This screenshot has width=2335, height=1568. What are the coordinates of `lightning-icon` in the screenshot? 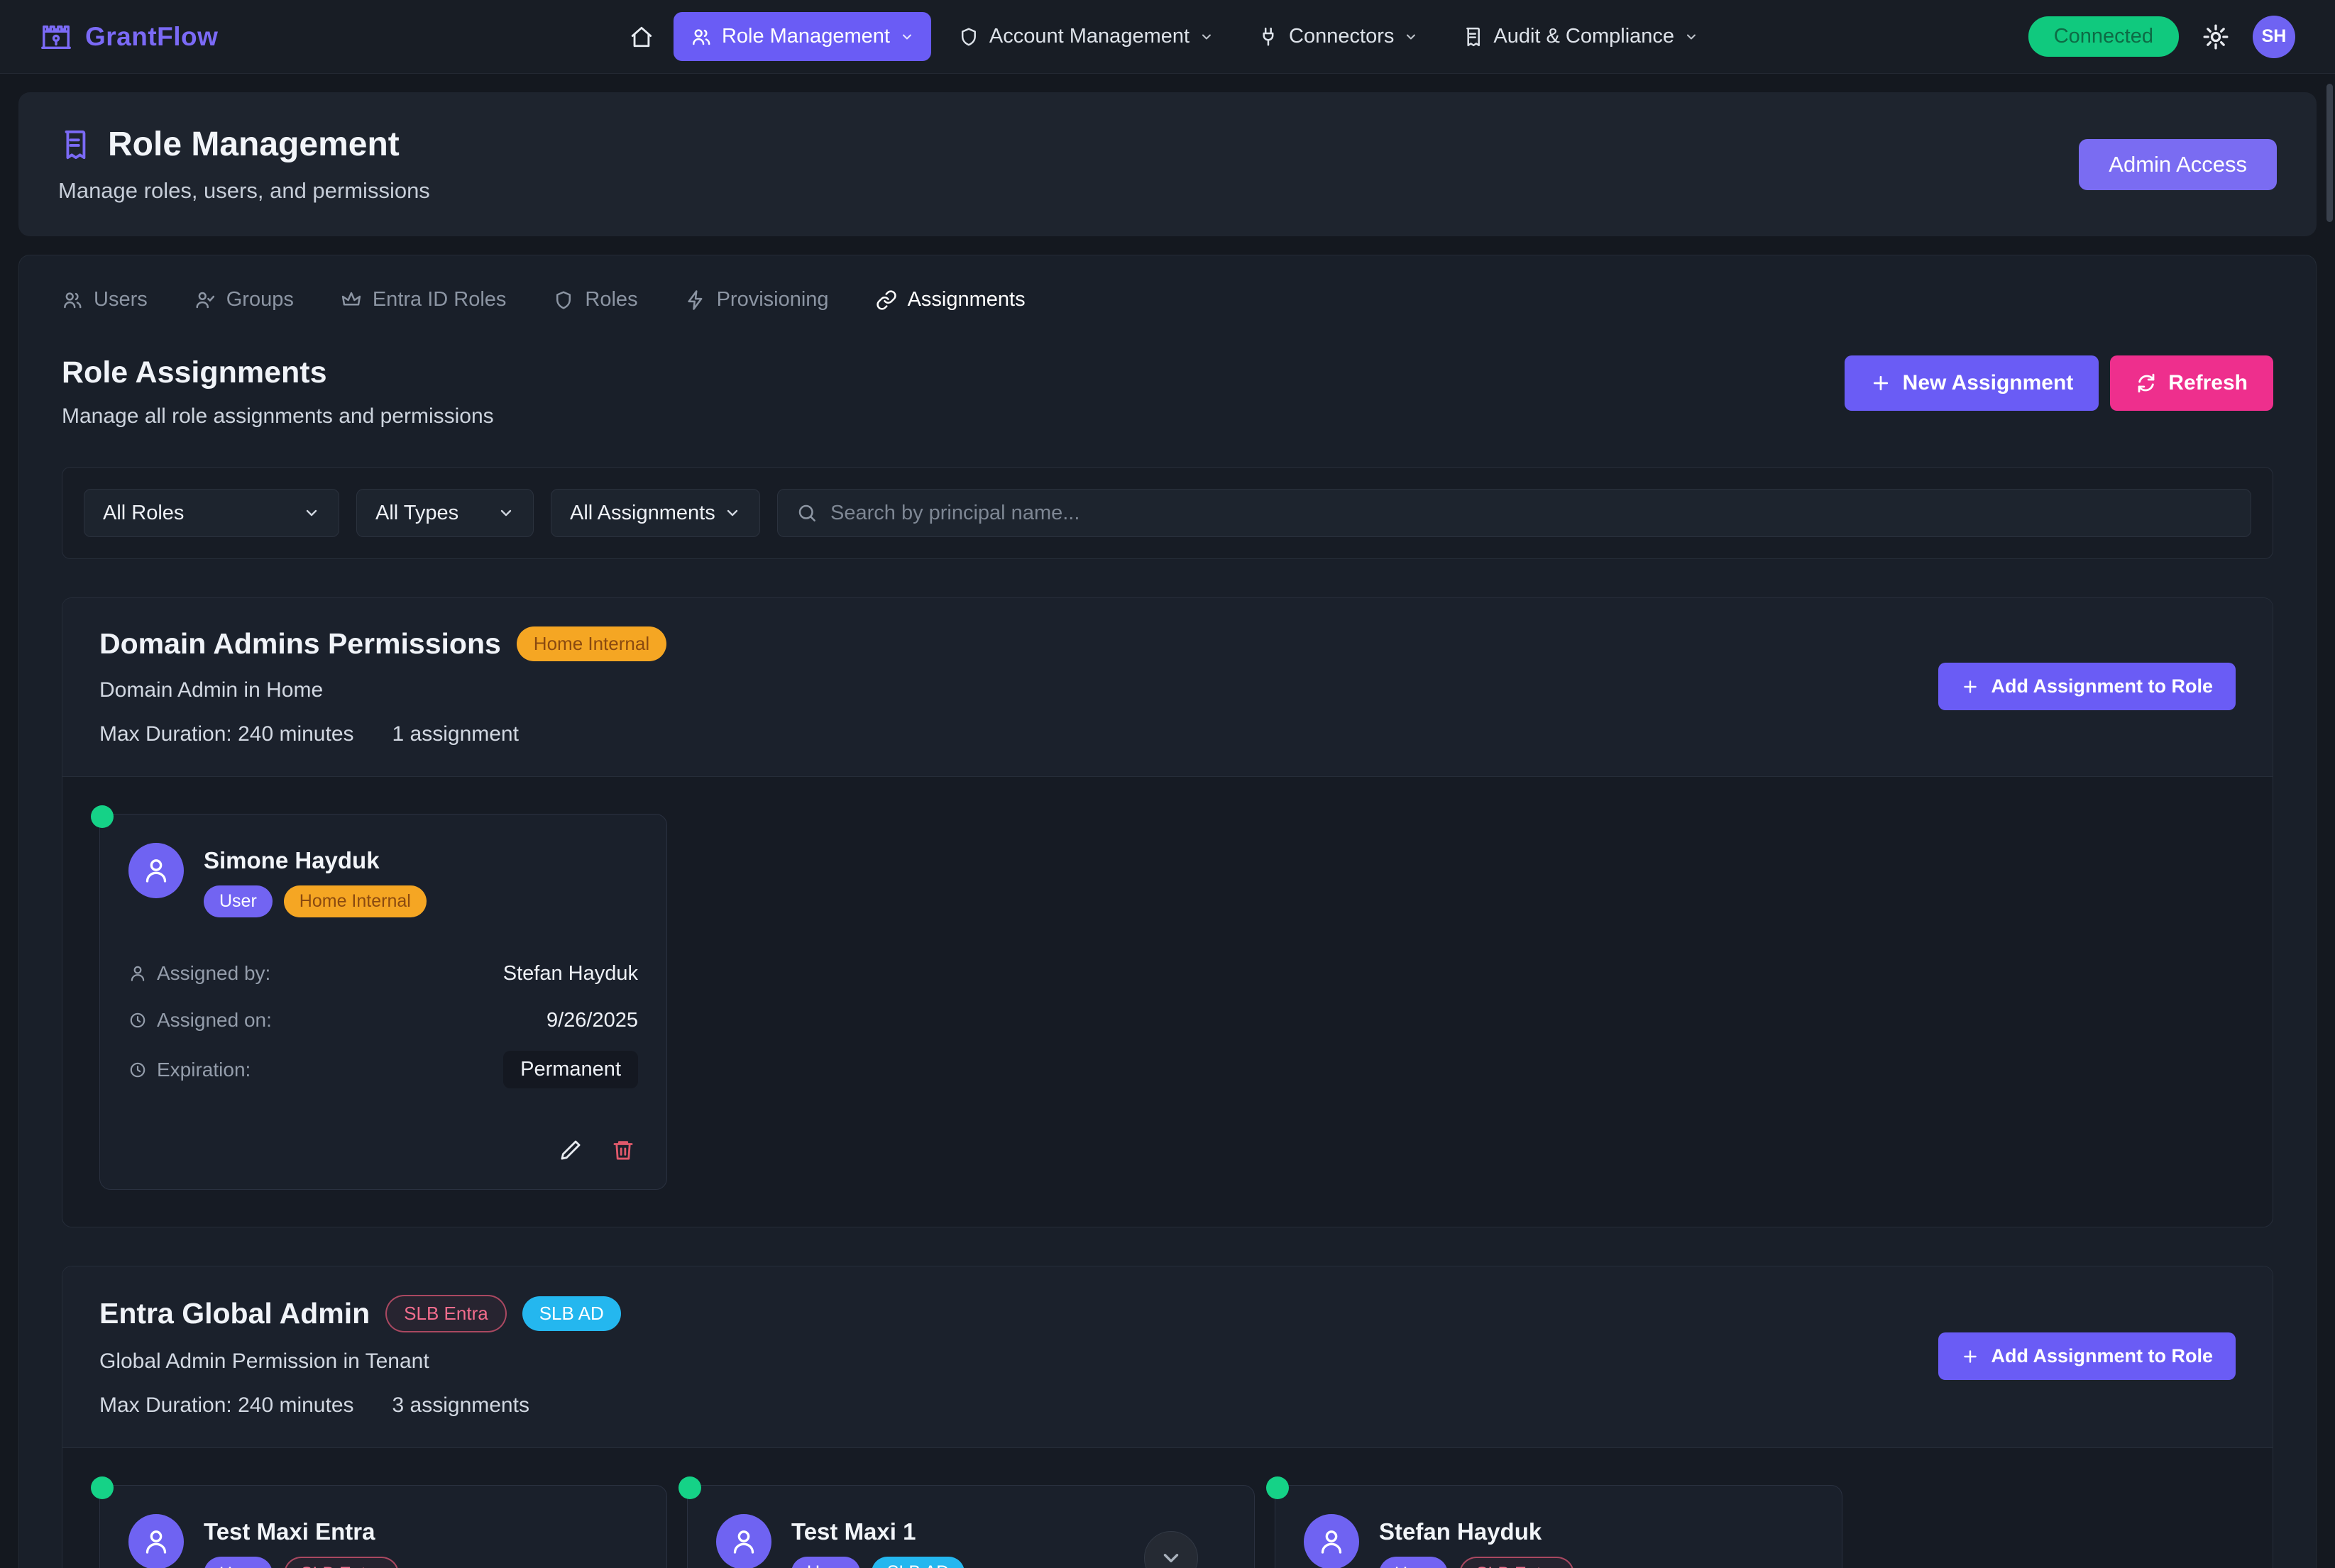 It's located at (695, 300).